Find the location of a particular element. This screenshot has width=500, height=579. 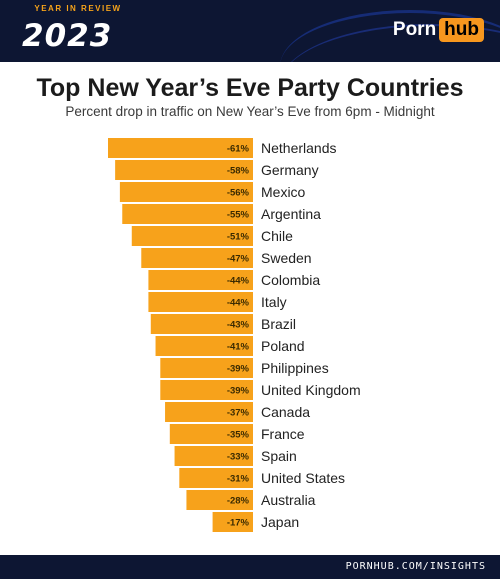

pornhub-logo: Porn hub is located at coordinates (438, 30).